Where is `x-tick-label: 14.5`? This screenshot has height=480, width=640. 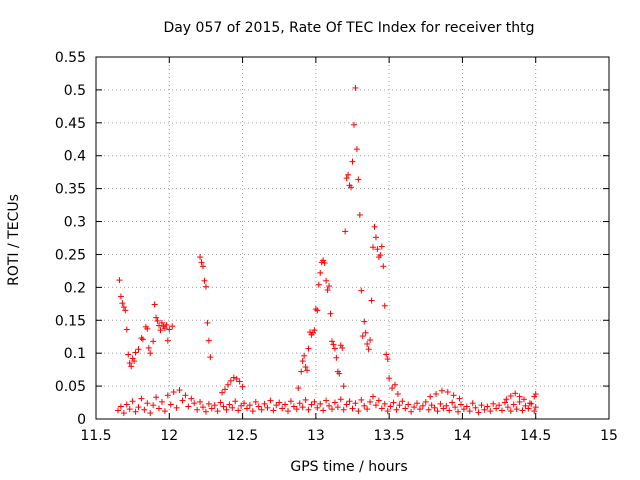 x-tick-label: 14.5 is located at coordinates (535, 436).